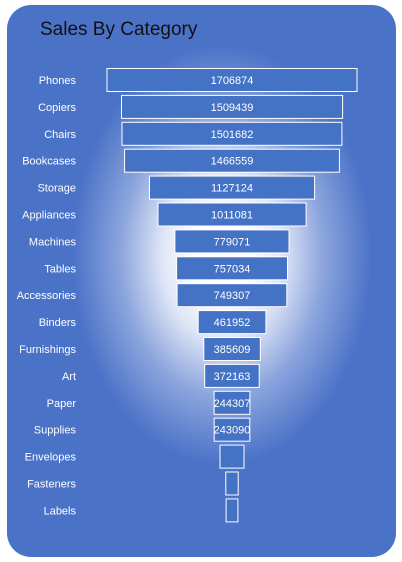 Image resolution: width=402 pixels, height=562 pixels. I want to click on value-label-paper: 244307, so click(232, 404).